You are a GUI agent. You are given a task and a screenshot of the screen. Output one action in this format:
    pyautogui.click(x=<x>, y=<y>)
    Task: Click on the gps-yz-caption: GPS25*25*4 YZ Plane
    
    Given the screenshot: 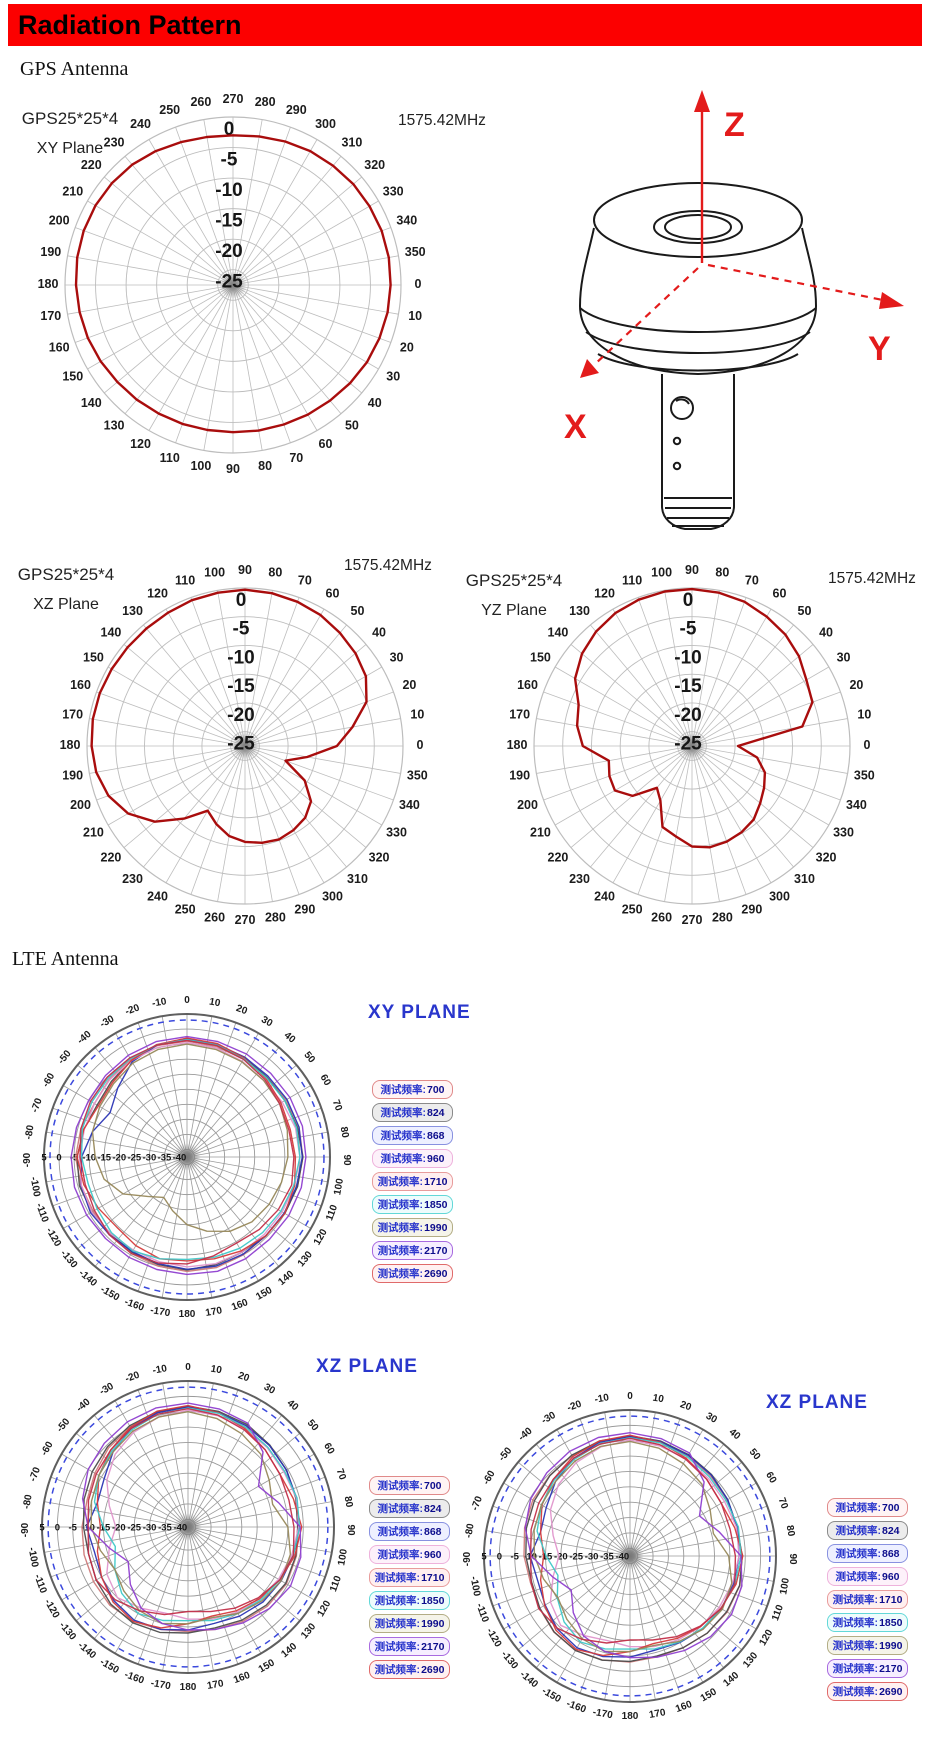 What is the action you would take?
    pyautogui.click(x=514, y=595)
    